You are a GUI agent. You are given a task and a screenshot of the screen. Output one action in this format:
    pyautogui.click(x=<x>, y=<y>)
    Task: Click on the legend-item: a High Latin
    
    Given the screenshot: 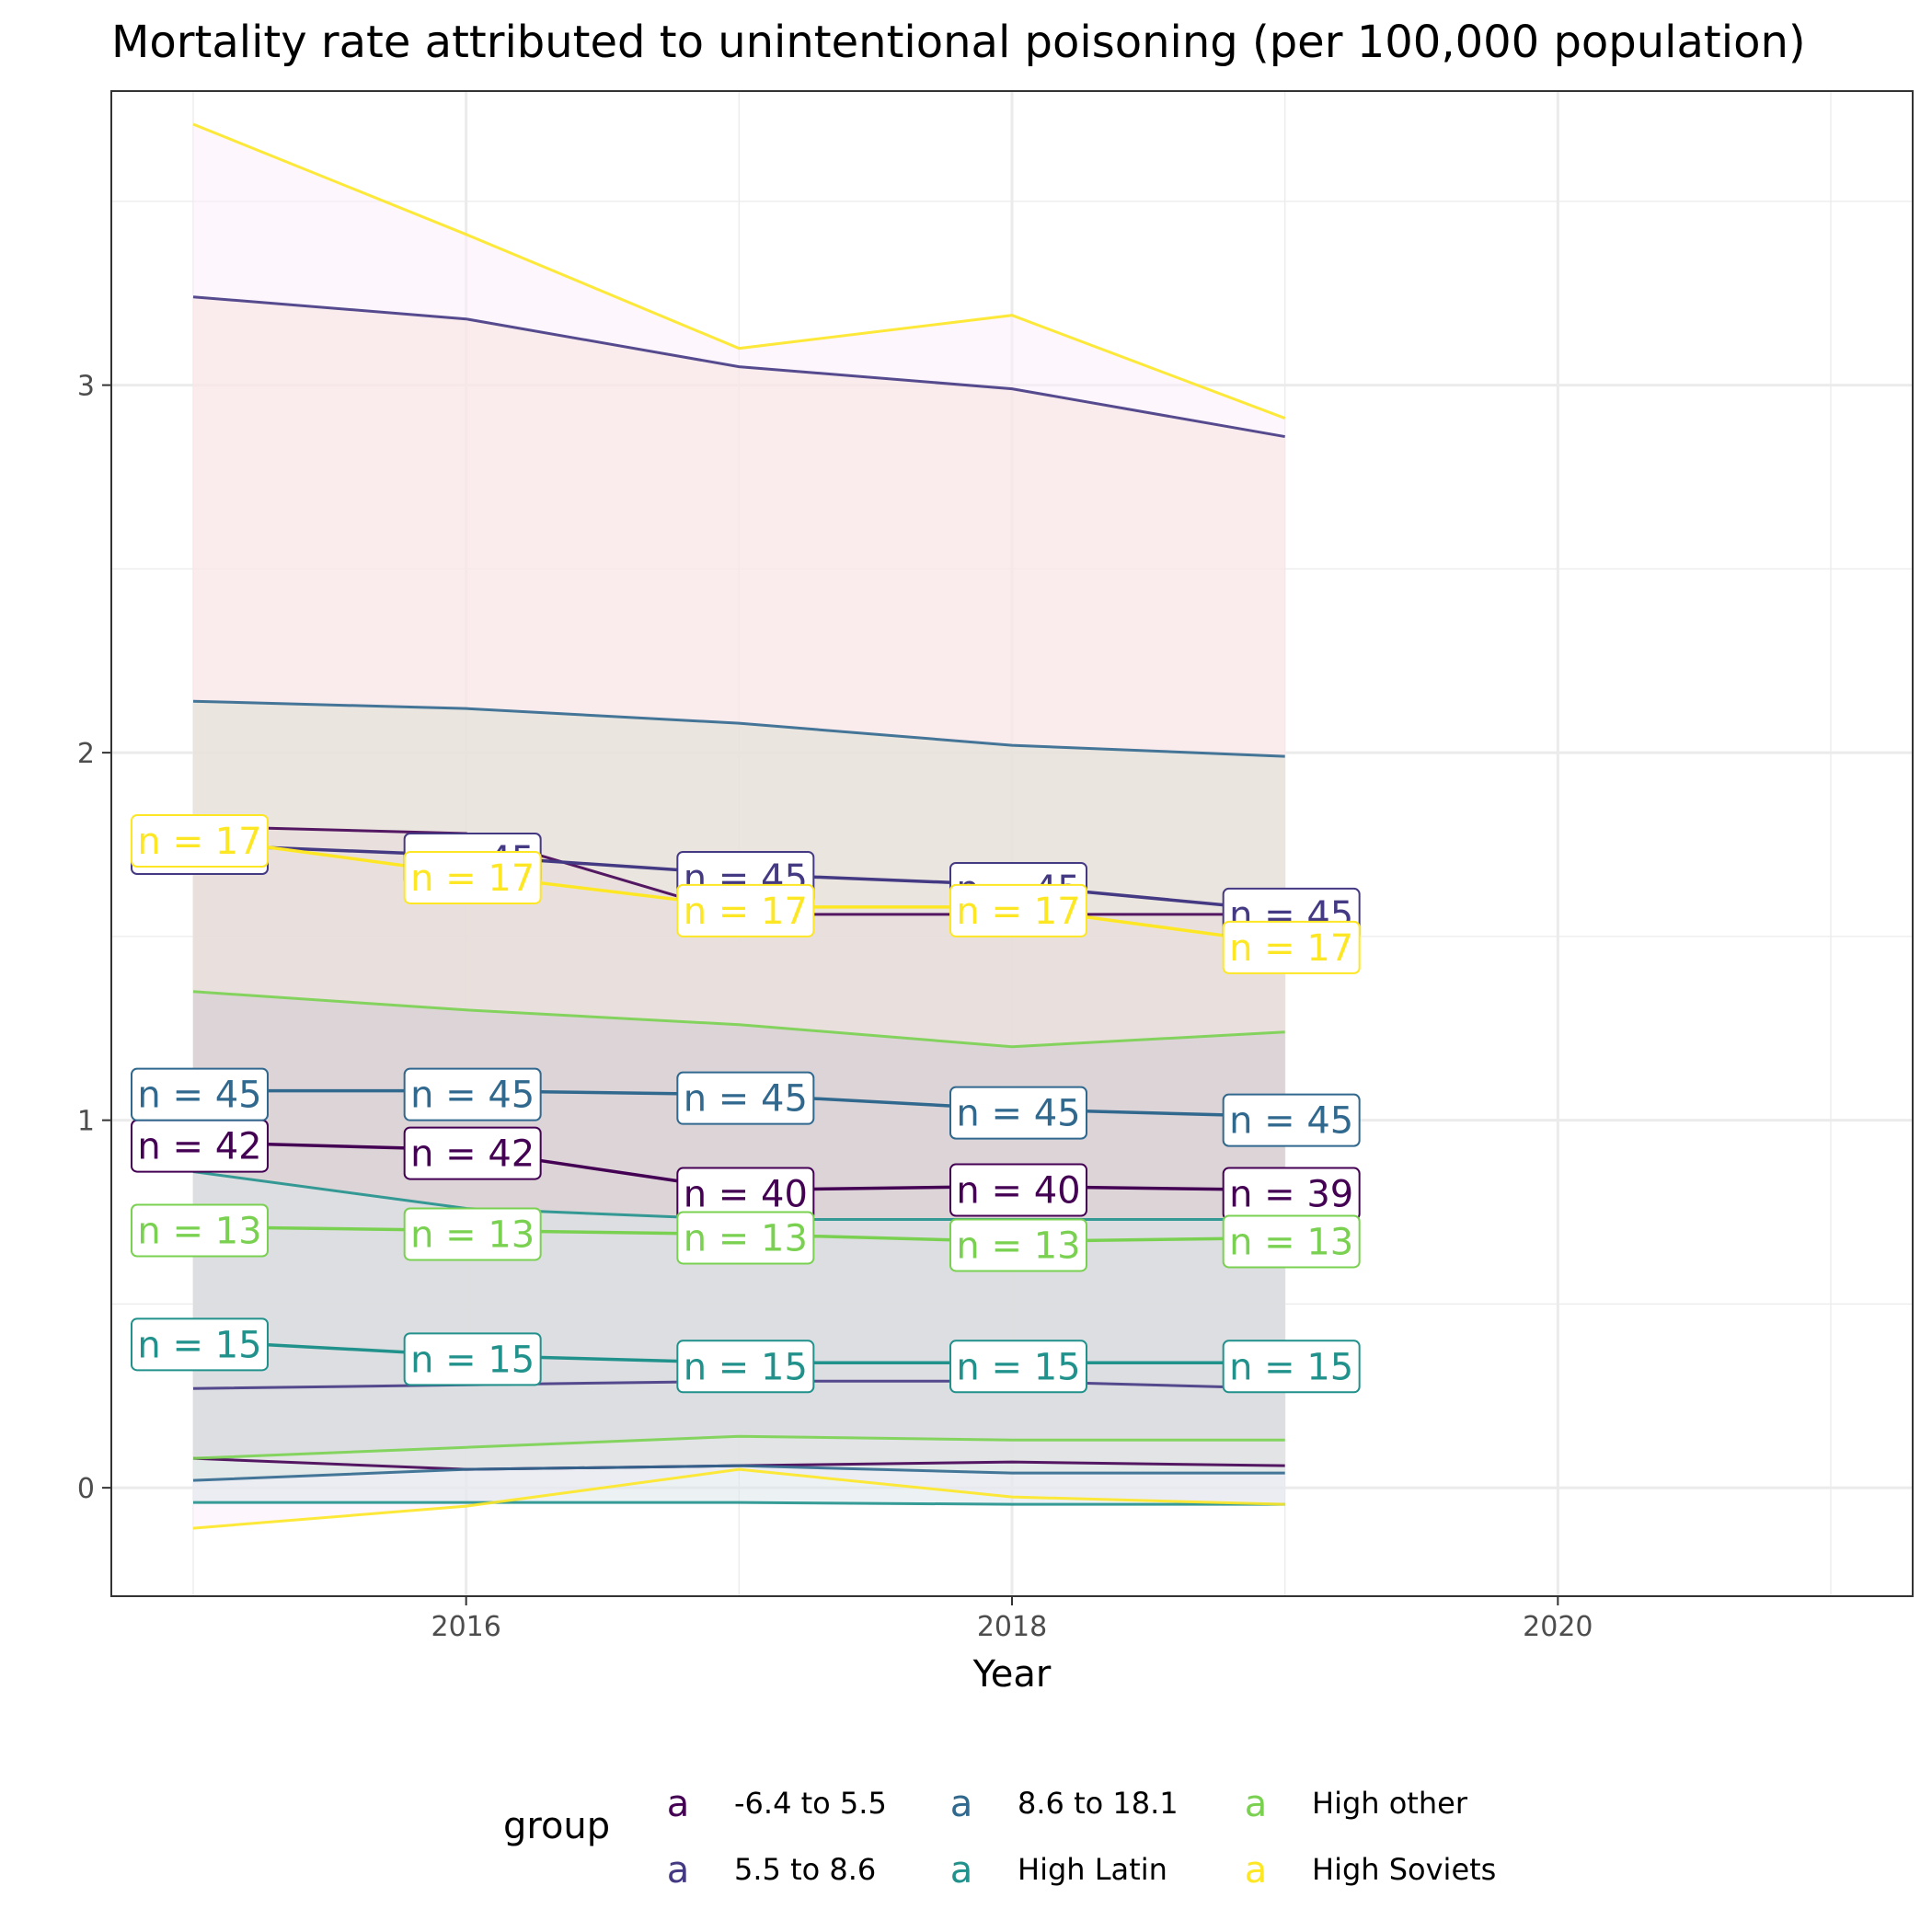 What is the action you would take?
    pyautogui.click(x=1058, y=1870)
    